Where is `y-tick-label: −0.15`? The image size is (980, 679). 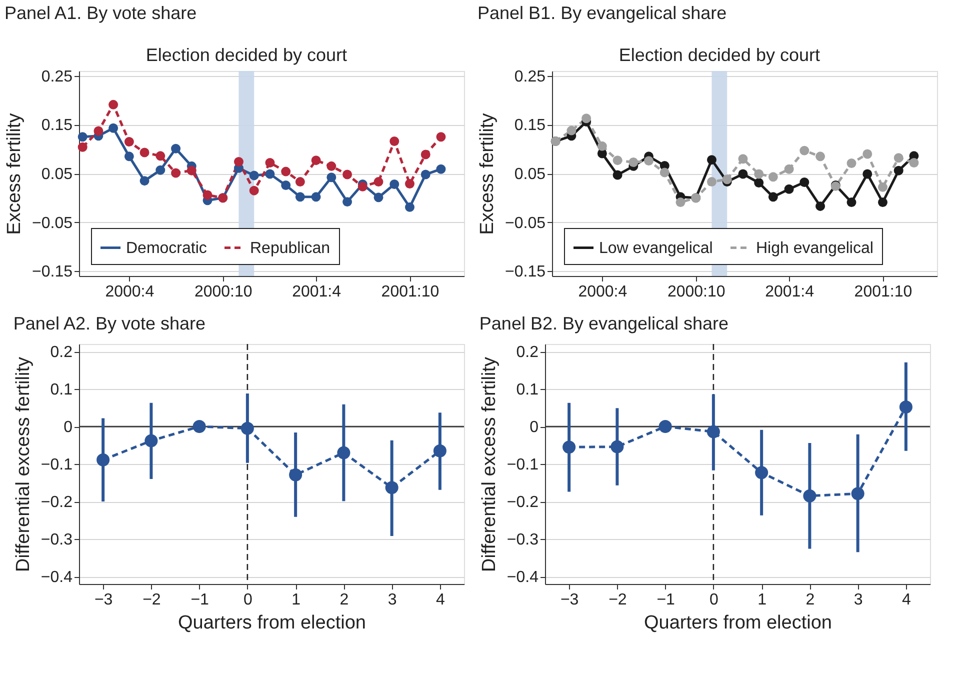 y-tick-label: −0.15 is located at coordinates (52, 272).